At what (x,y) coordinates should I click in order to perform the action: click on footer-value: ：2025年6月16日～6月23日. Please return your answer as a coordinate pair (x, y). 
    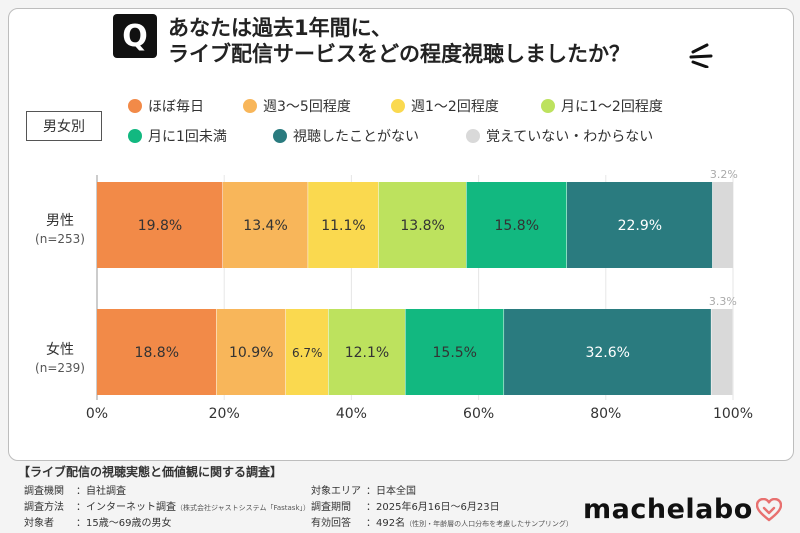
    Looking at the image, I should click on (433, 507).